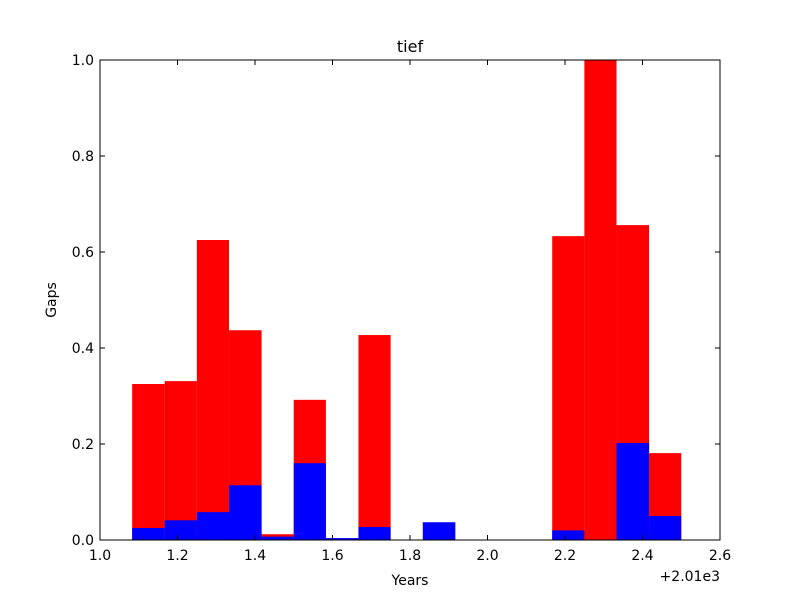 The width and height of the screenshot is (800, 600). I want to click on x-tick-label: 1.0, so click(100, 556).